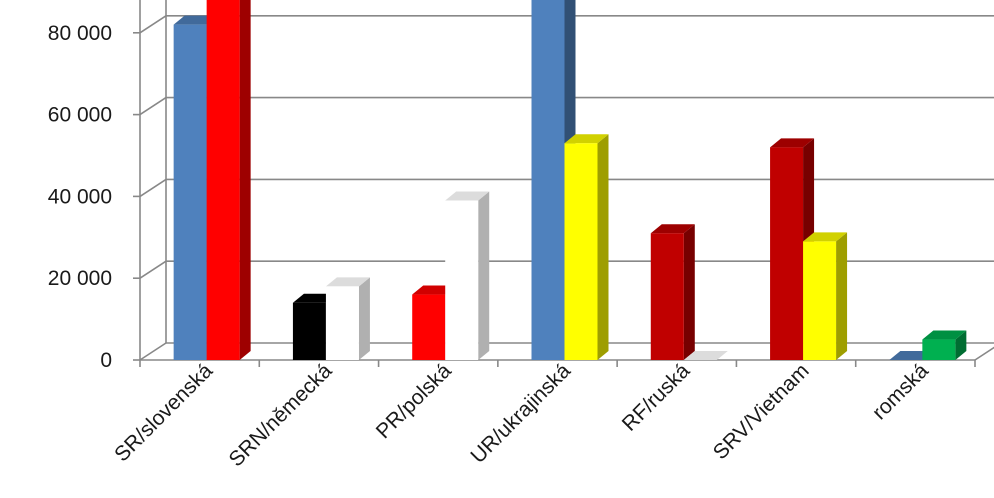 Image resolution: width=994 pixels, height=498 pixels. I want to click on x-tick-label: SR/slovenská, so click(163, 412).